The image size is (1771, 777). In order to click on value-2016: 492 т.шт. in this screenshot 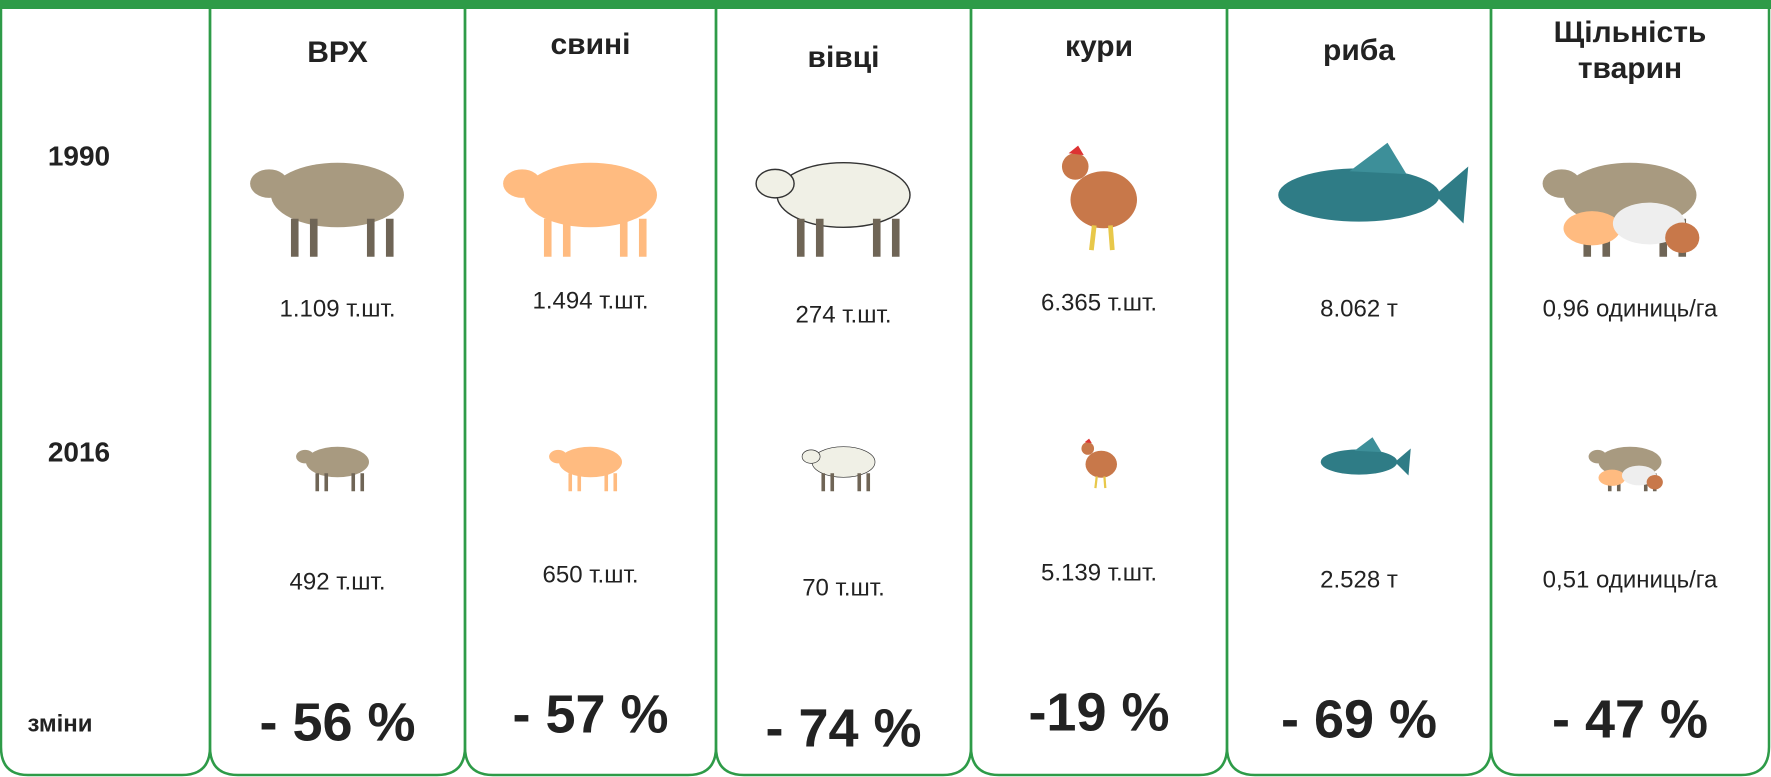, I will do `click(338, 581)`.